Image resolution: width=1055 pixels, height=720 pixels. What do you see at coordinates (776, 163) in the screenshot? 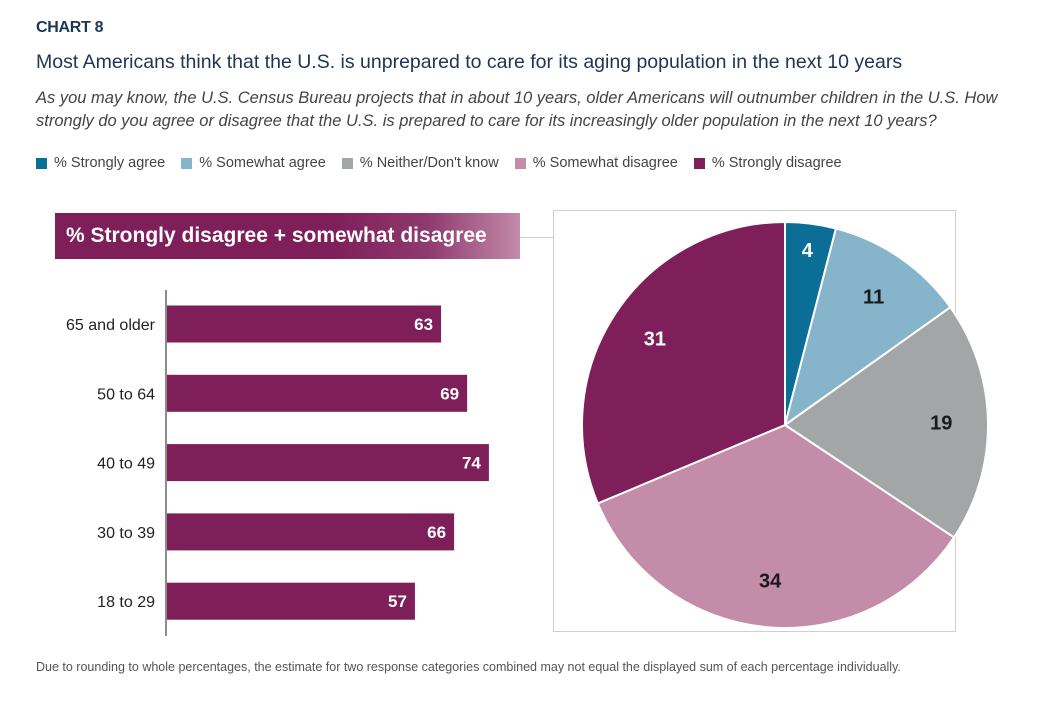
I see `legend-label: % Strongly disagree` at bounding box center [776, 163].